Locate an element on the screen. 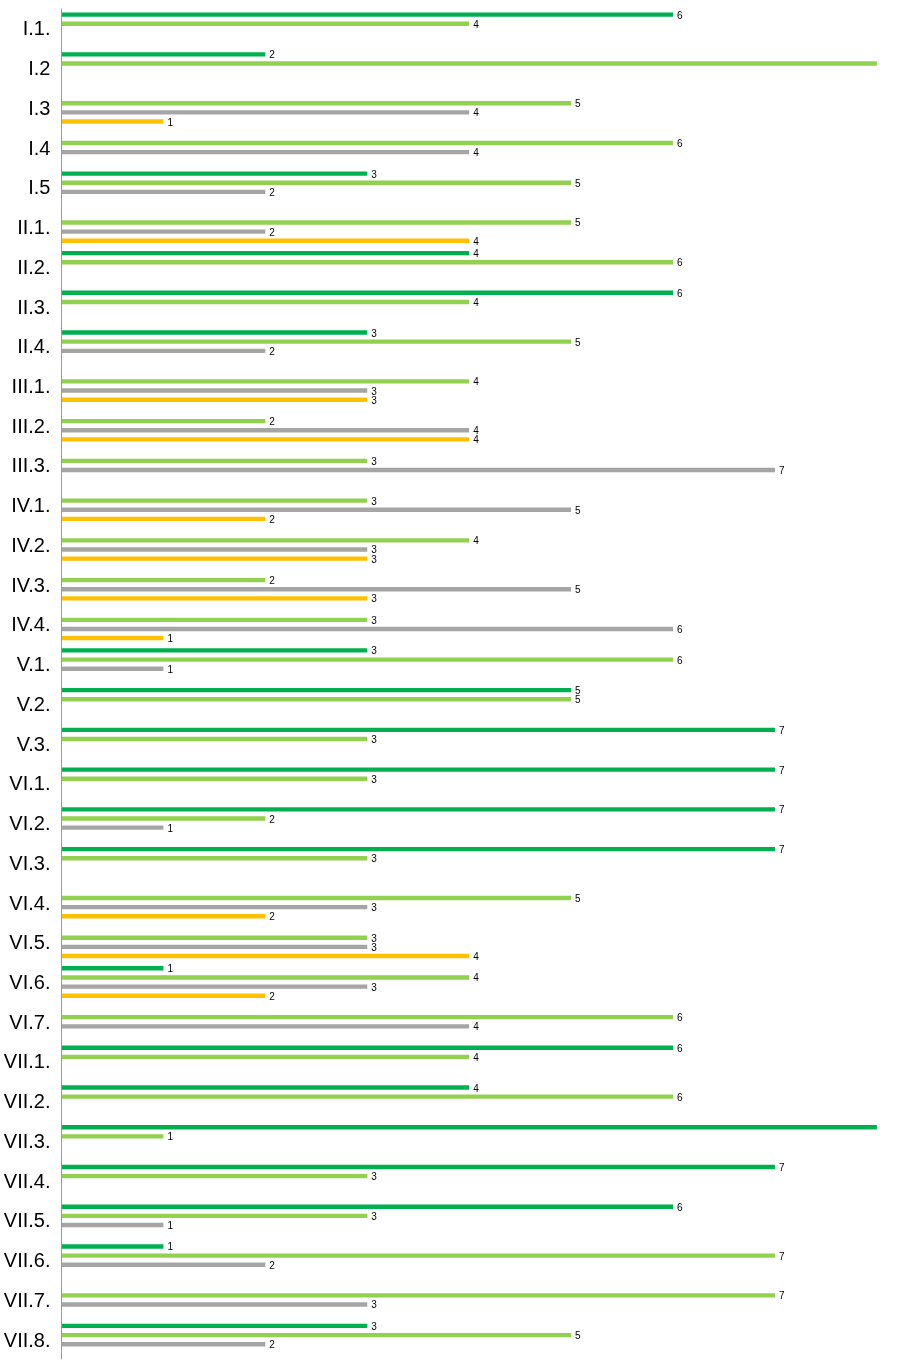 This screenshot has width=909, height=1367. y-tick-label: III.3. is located at coordinates (31, 465).